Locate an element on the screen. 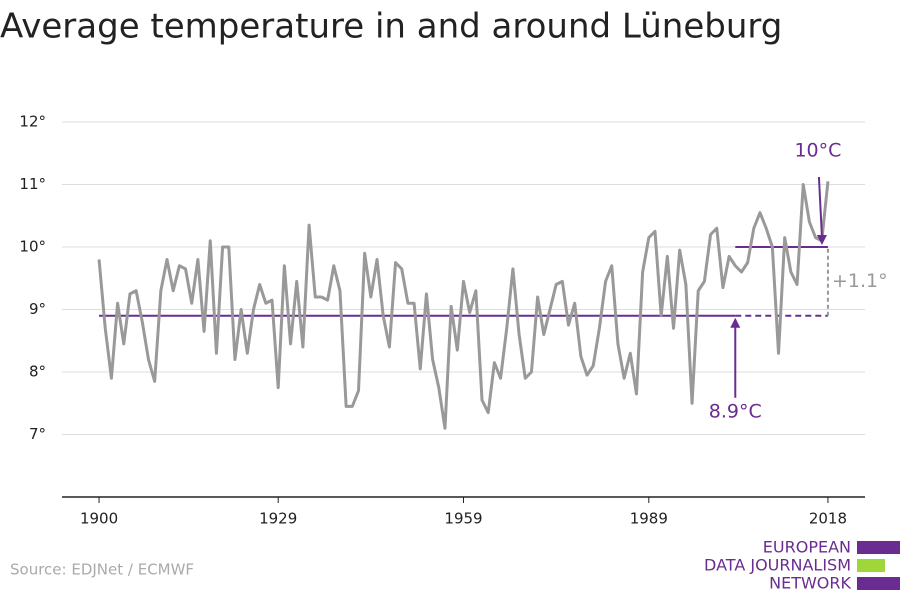 The width and height of the screenshot is (900, 600). logo-text: DATA JOURNALISM is located at coordinates (777, 565).